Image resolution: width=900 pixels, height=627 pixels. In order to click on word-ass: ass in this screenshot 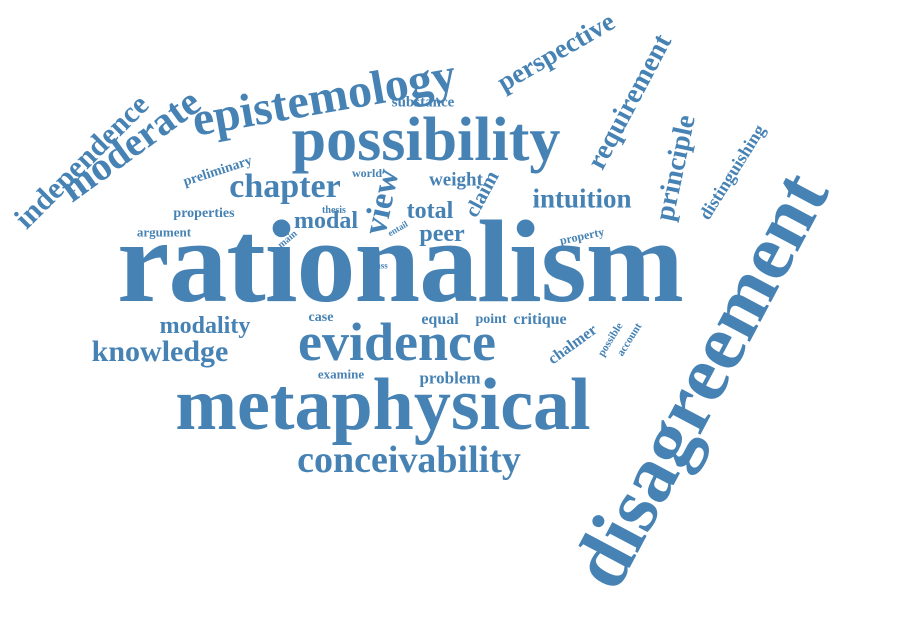, I will do `click(382, 265)`.